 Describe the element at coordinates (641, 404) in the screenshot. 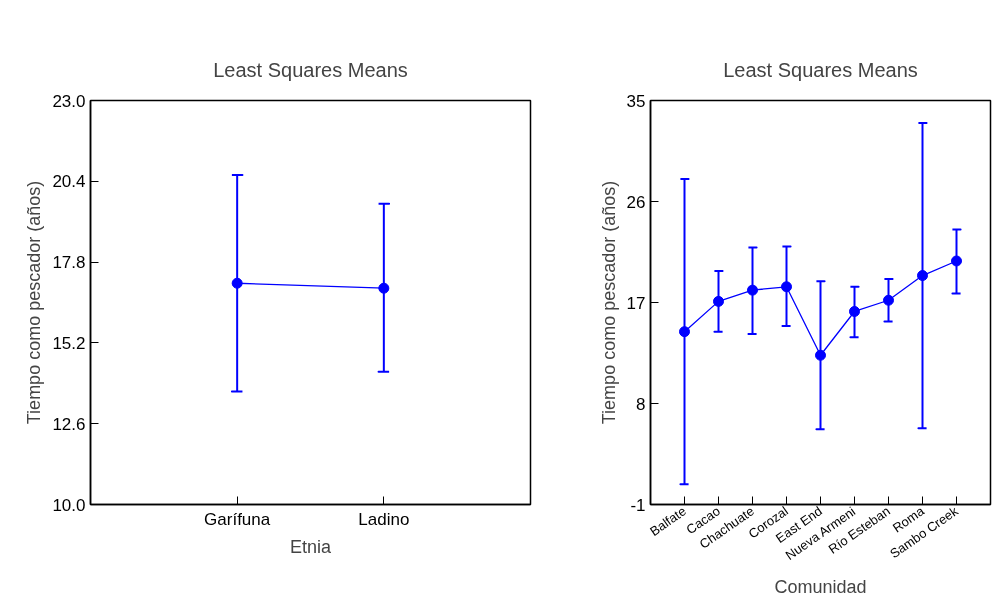

I see `y-tick-label: 8` at that location.